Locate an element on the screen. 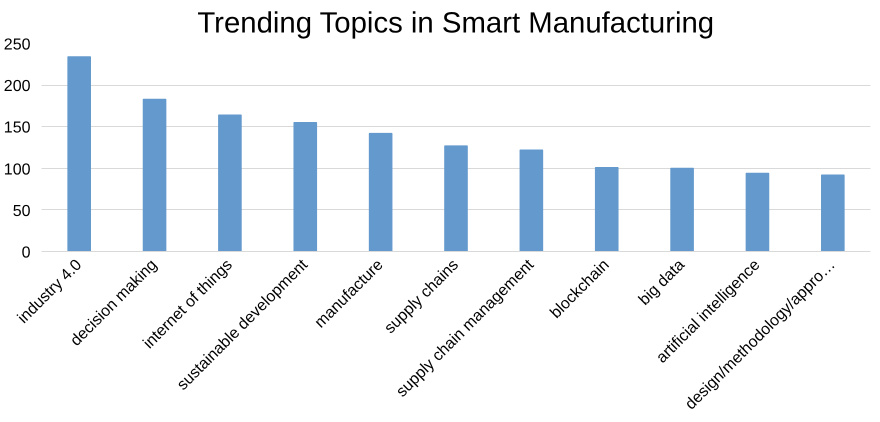 This screenshot has height=422, width=880. y-tick-label: 250 is located at coordinates (17, 45).